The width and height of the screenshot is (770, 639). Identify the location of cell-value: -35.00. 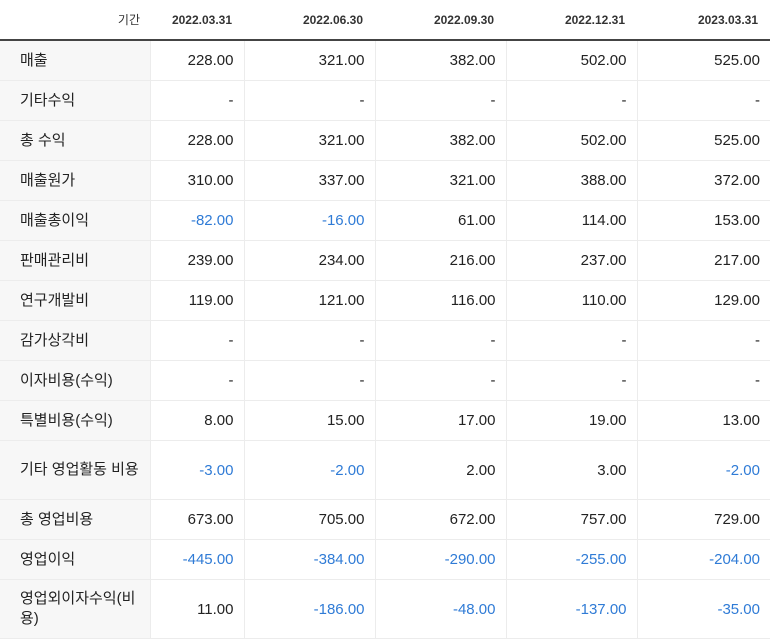
(703, 609).